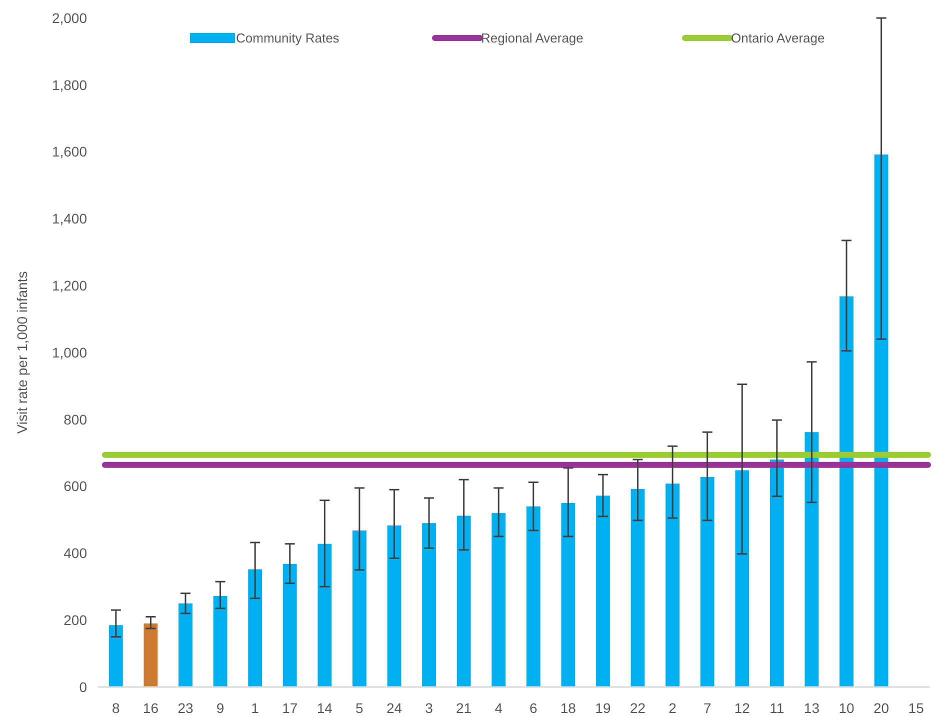  I want to click on x-tick-label: 21, so click(464, 708).